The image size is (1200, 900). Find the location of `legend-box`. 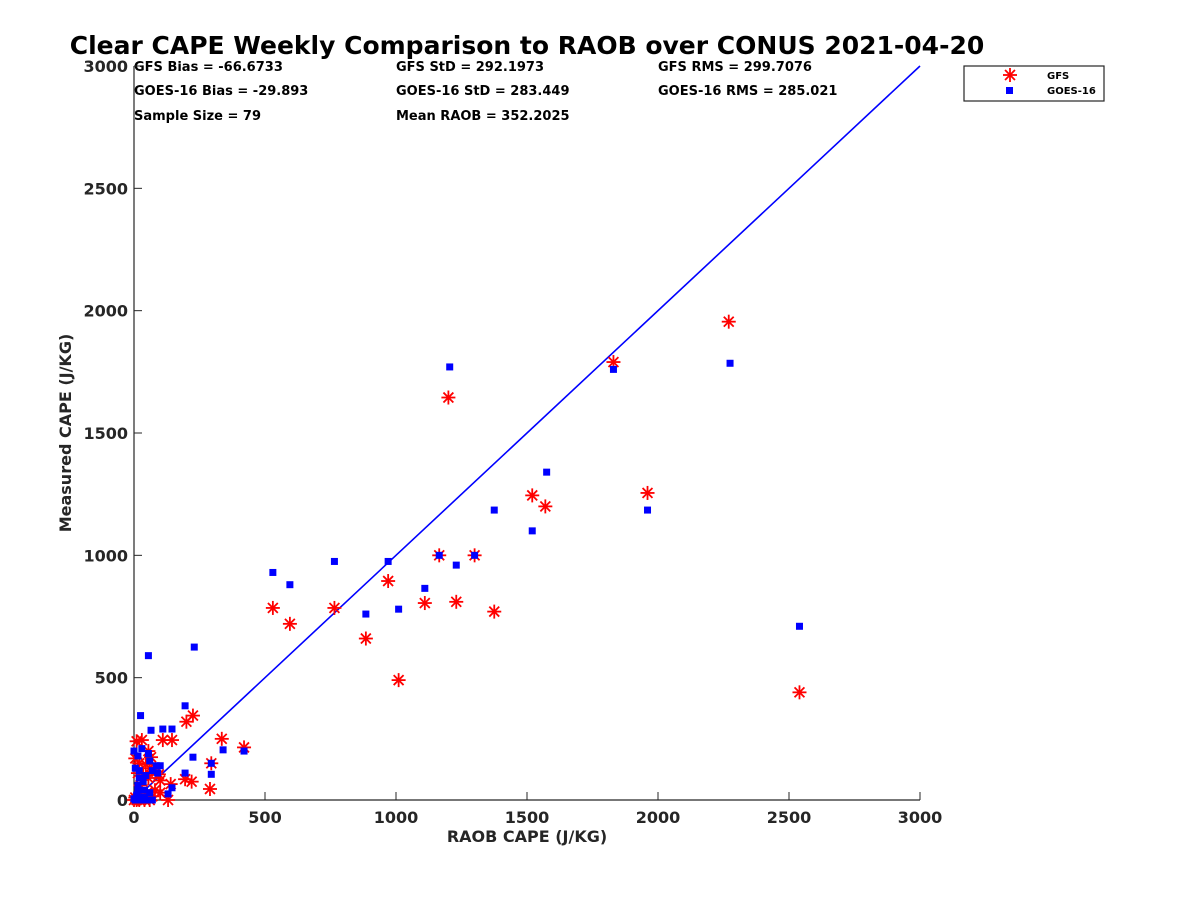

legend-box is located at coordinates (1034, 83).